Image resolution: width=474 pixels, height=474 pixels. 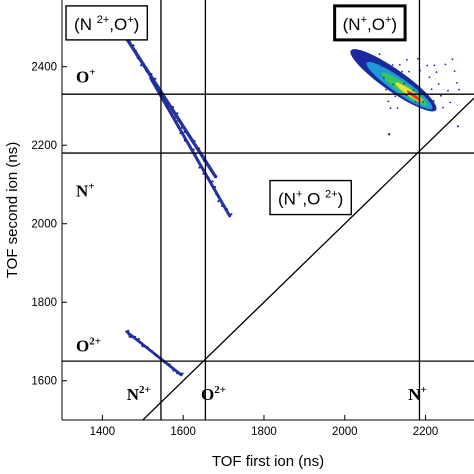 I want to click on channel-box-label: (N+,O 2+), so click(x=310, y=199).